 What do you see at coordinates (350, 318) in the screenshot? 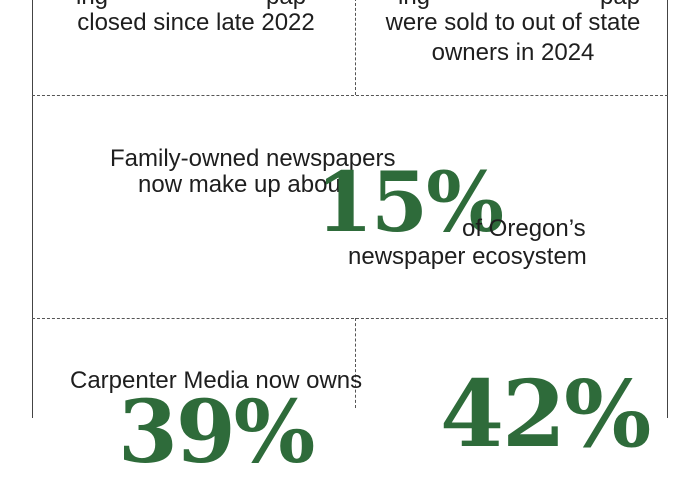
I see `lower-horizontal-divider` at bounding box center [350, 318].